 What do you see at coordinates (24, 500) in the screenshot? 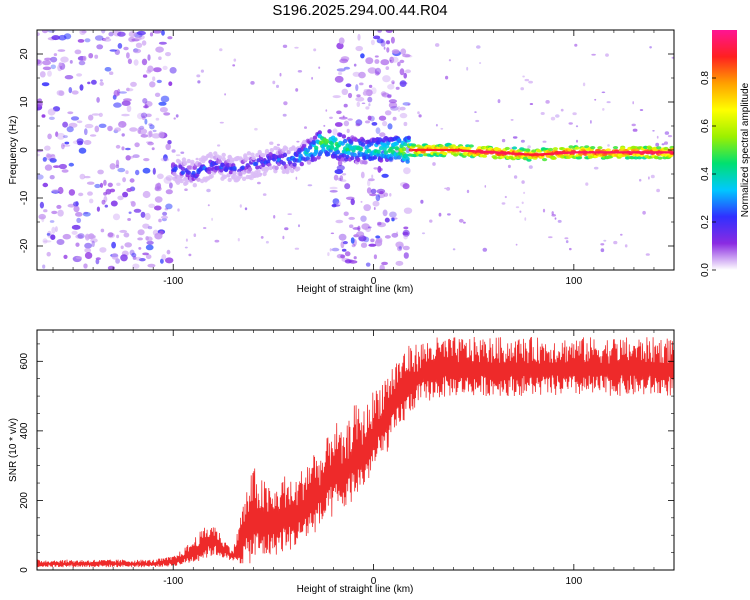
I see `snr-y-tick-label: 200` at bounding box center [24, 500].